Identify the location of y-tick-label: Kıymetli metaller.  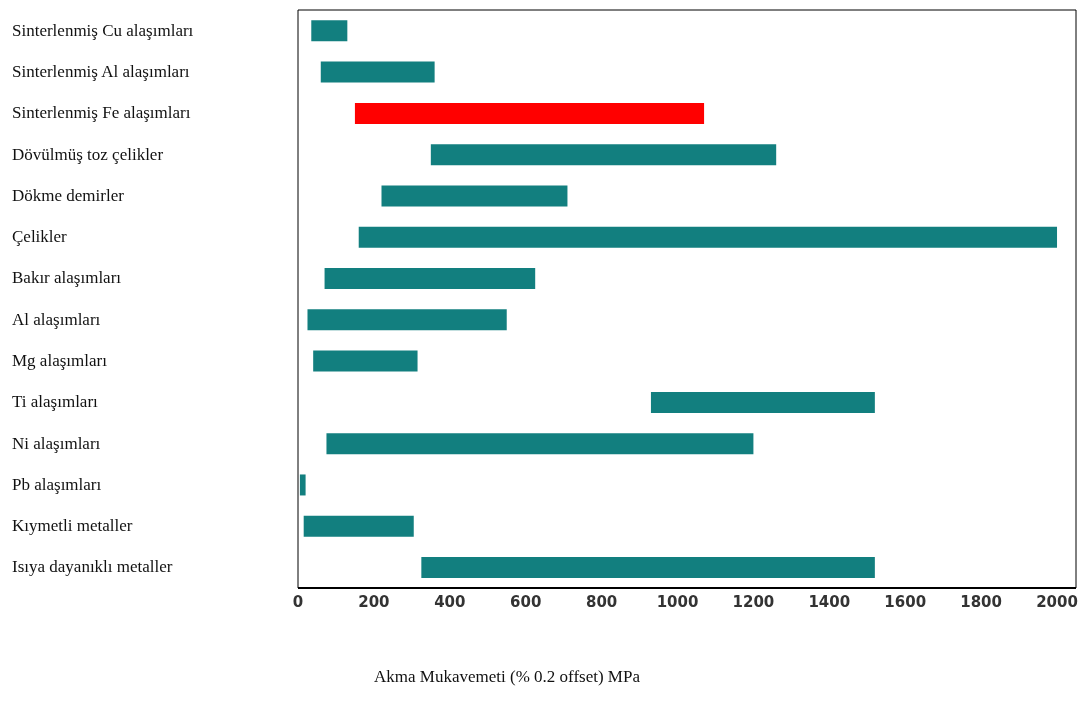
(72, 526).